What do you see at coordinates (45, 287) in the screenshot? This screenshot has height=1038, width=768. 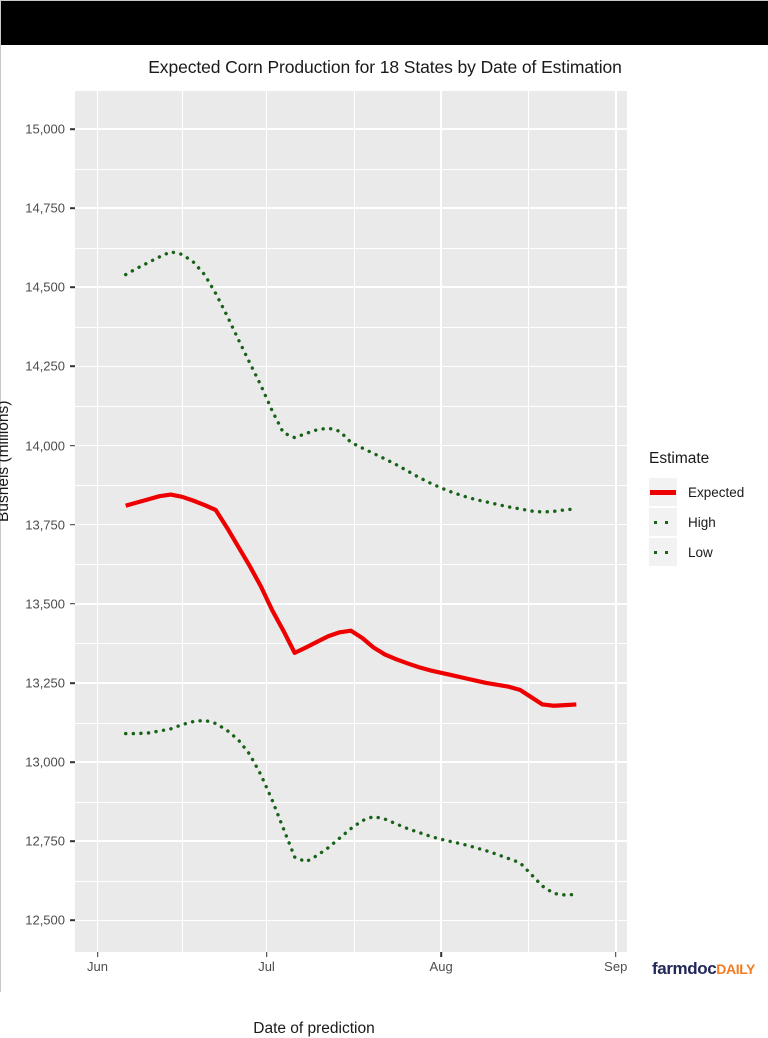 I see `y-axis-tick-label: 14,500` at bounding box center [45, 287].